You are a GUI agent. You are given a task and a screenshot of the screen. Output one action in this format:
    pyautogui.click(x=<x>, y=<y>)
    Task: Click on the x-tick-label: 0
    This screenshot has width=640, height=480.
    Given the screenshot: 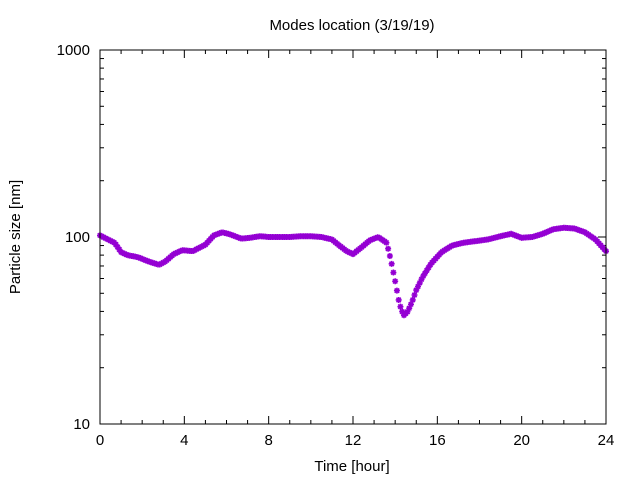 What is the action you would take?
    pyautogui.click(x=100, y=440)
    